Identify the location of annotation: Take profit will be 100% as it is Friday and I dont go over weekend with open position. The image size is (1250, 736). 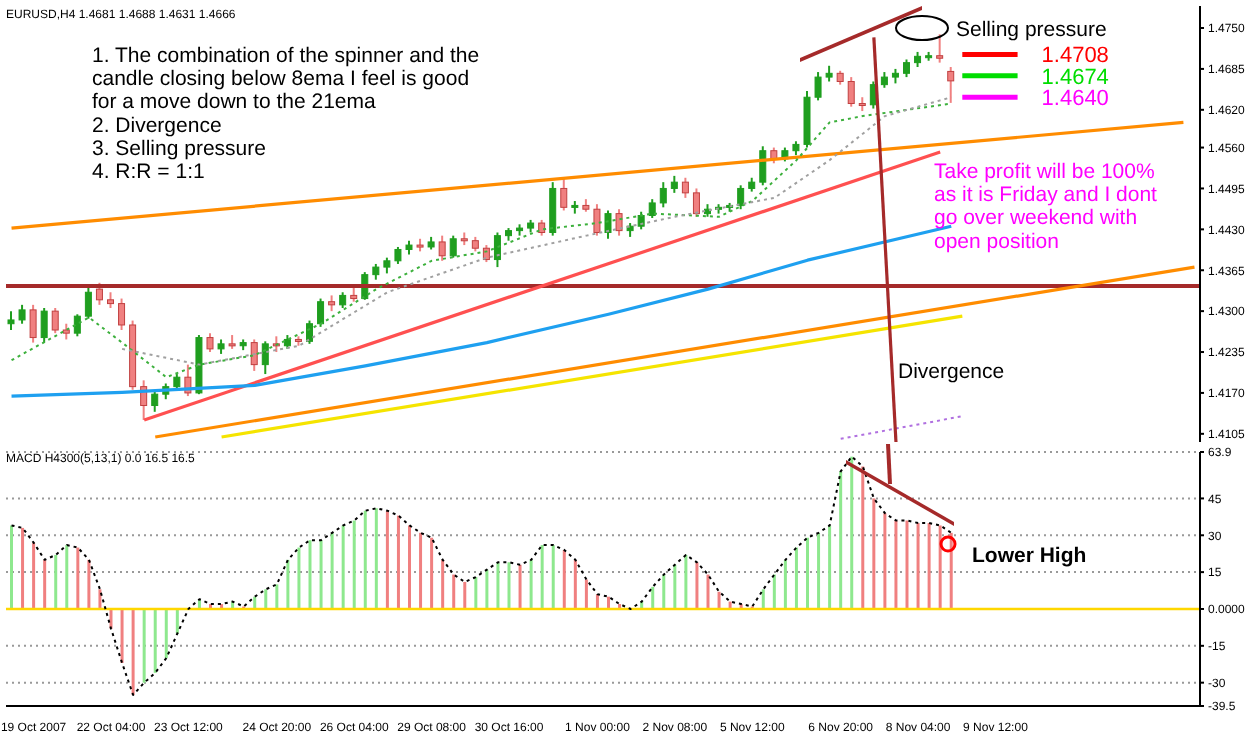
(1046, 207).